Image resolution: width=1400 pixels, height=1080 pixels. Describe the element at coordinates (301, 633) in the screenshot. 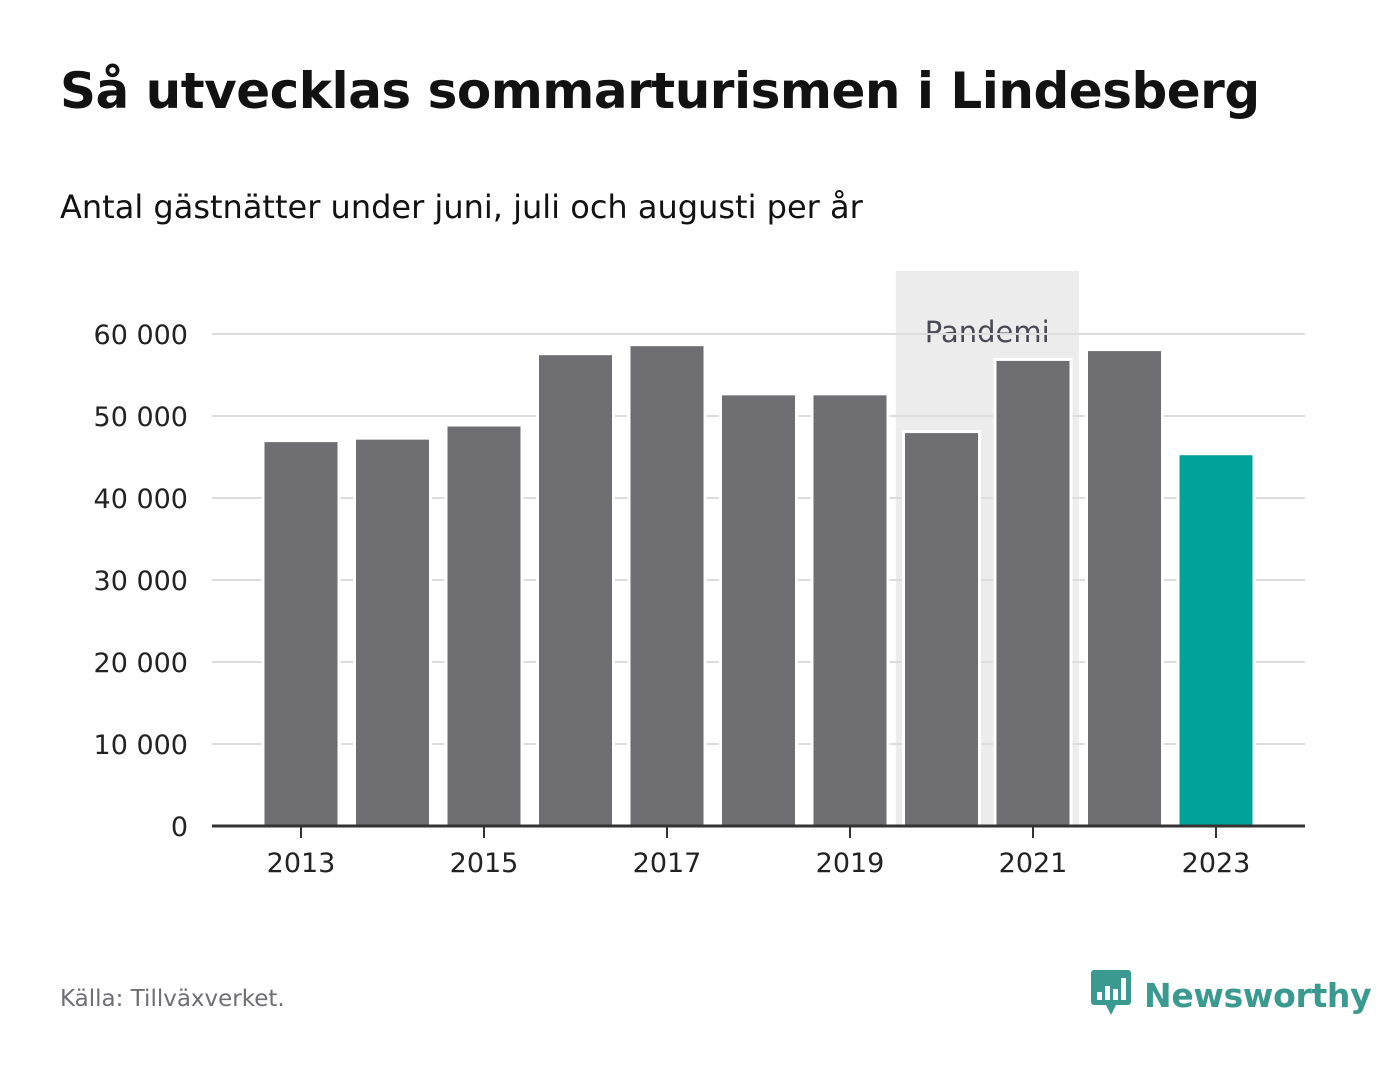

I see `bar-2013` at that location.